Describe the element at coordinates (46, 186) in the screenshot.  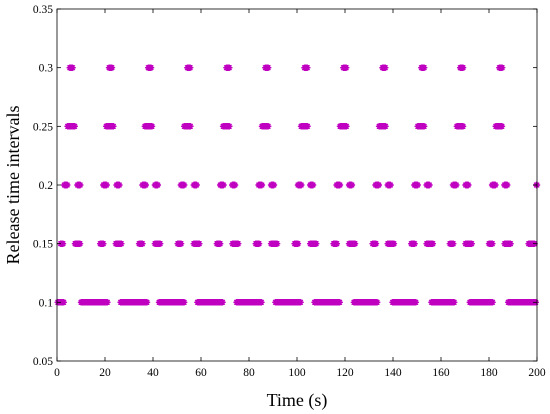
I see `y-tick-label: 0.2` at that location.